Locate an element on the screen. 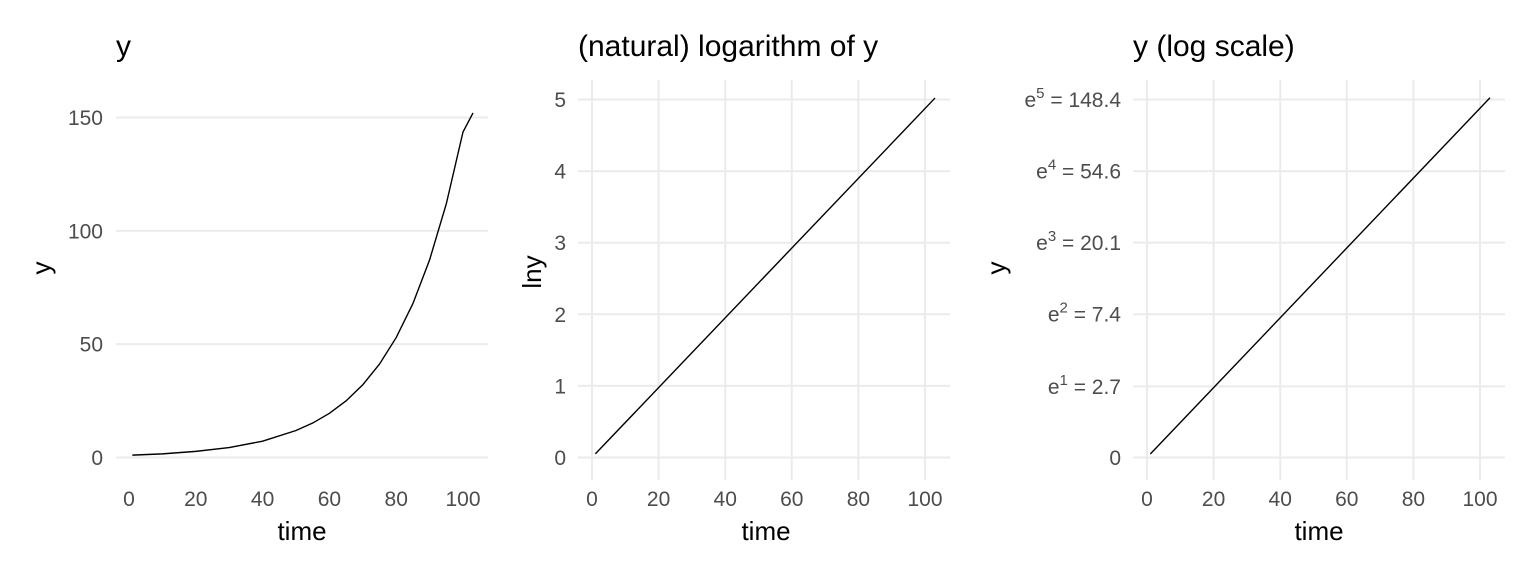 This screenshot has width=1536, height=576. y-tick-label: 1 is located at coordinates (560, 386).